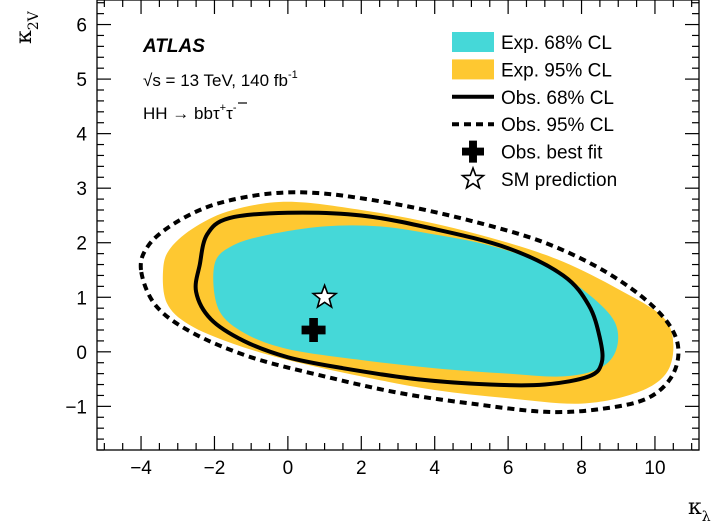  I want to click on legend-label: Exp. 68% CL, so click(556, 43).